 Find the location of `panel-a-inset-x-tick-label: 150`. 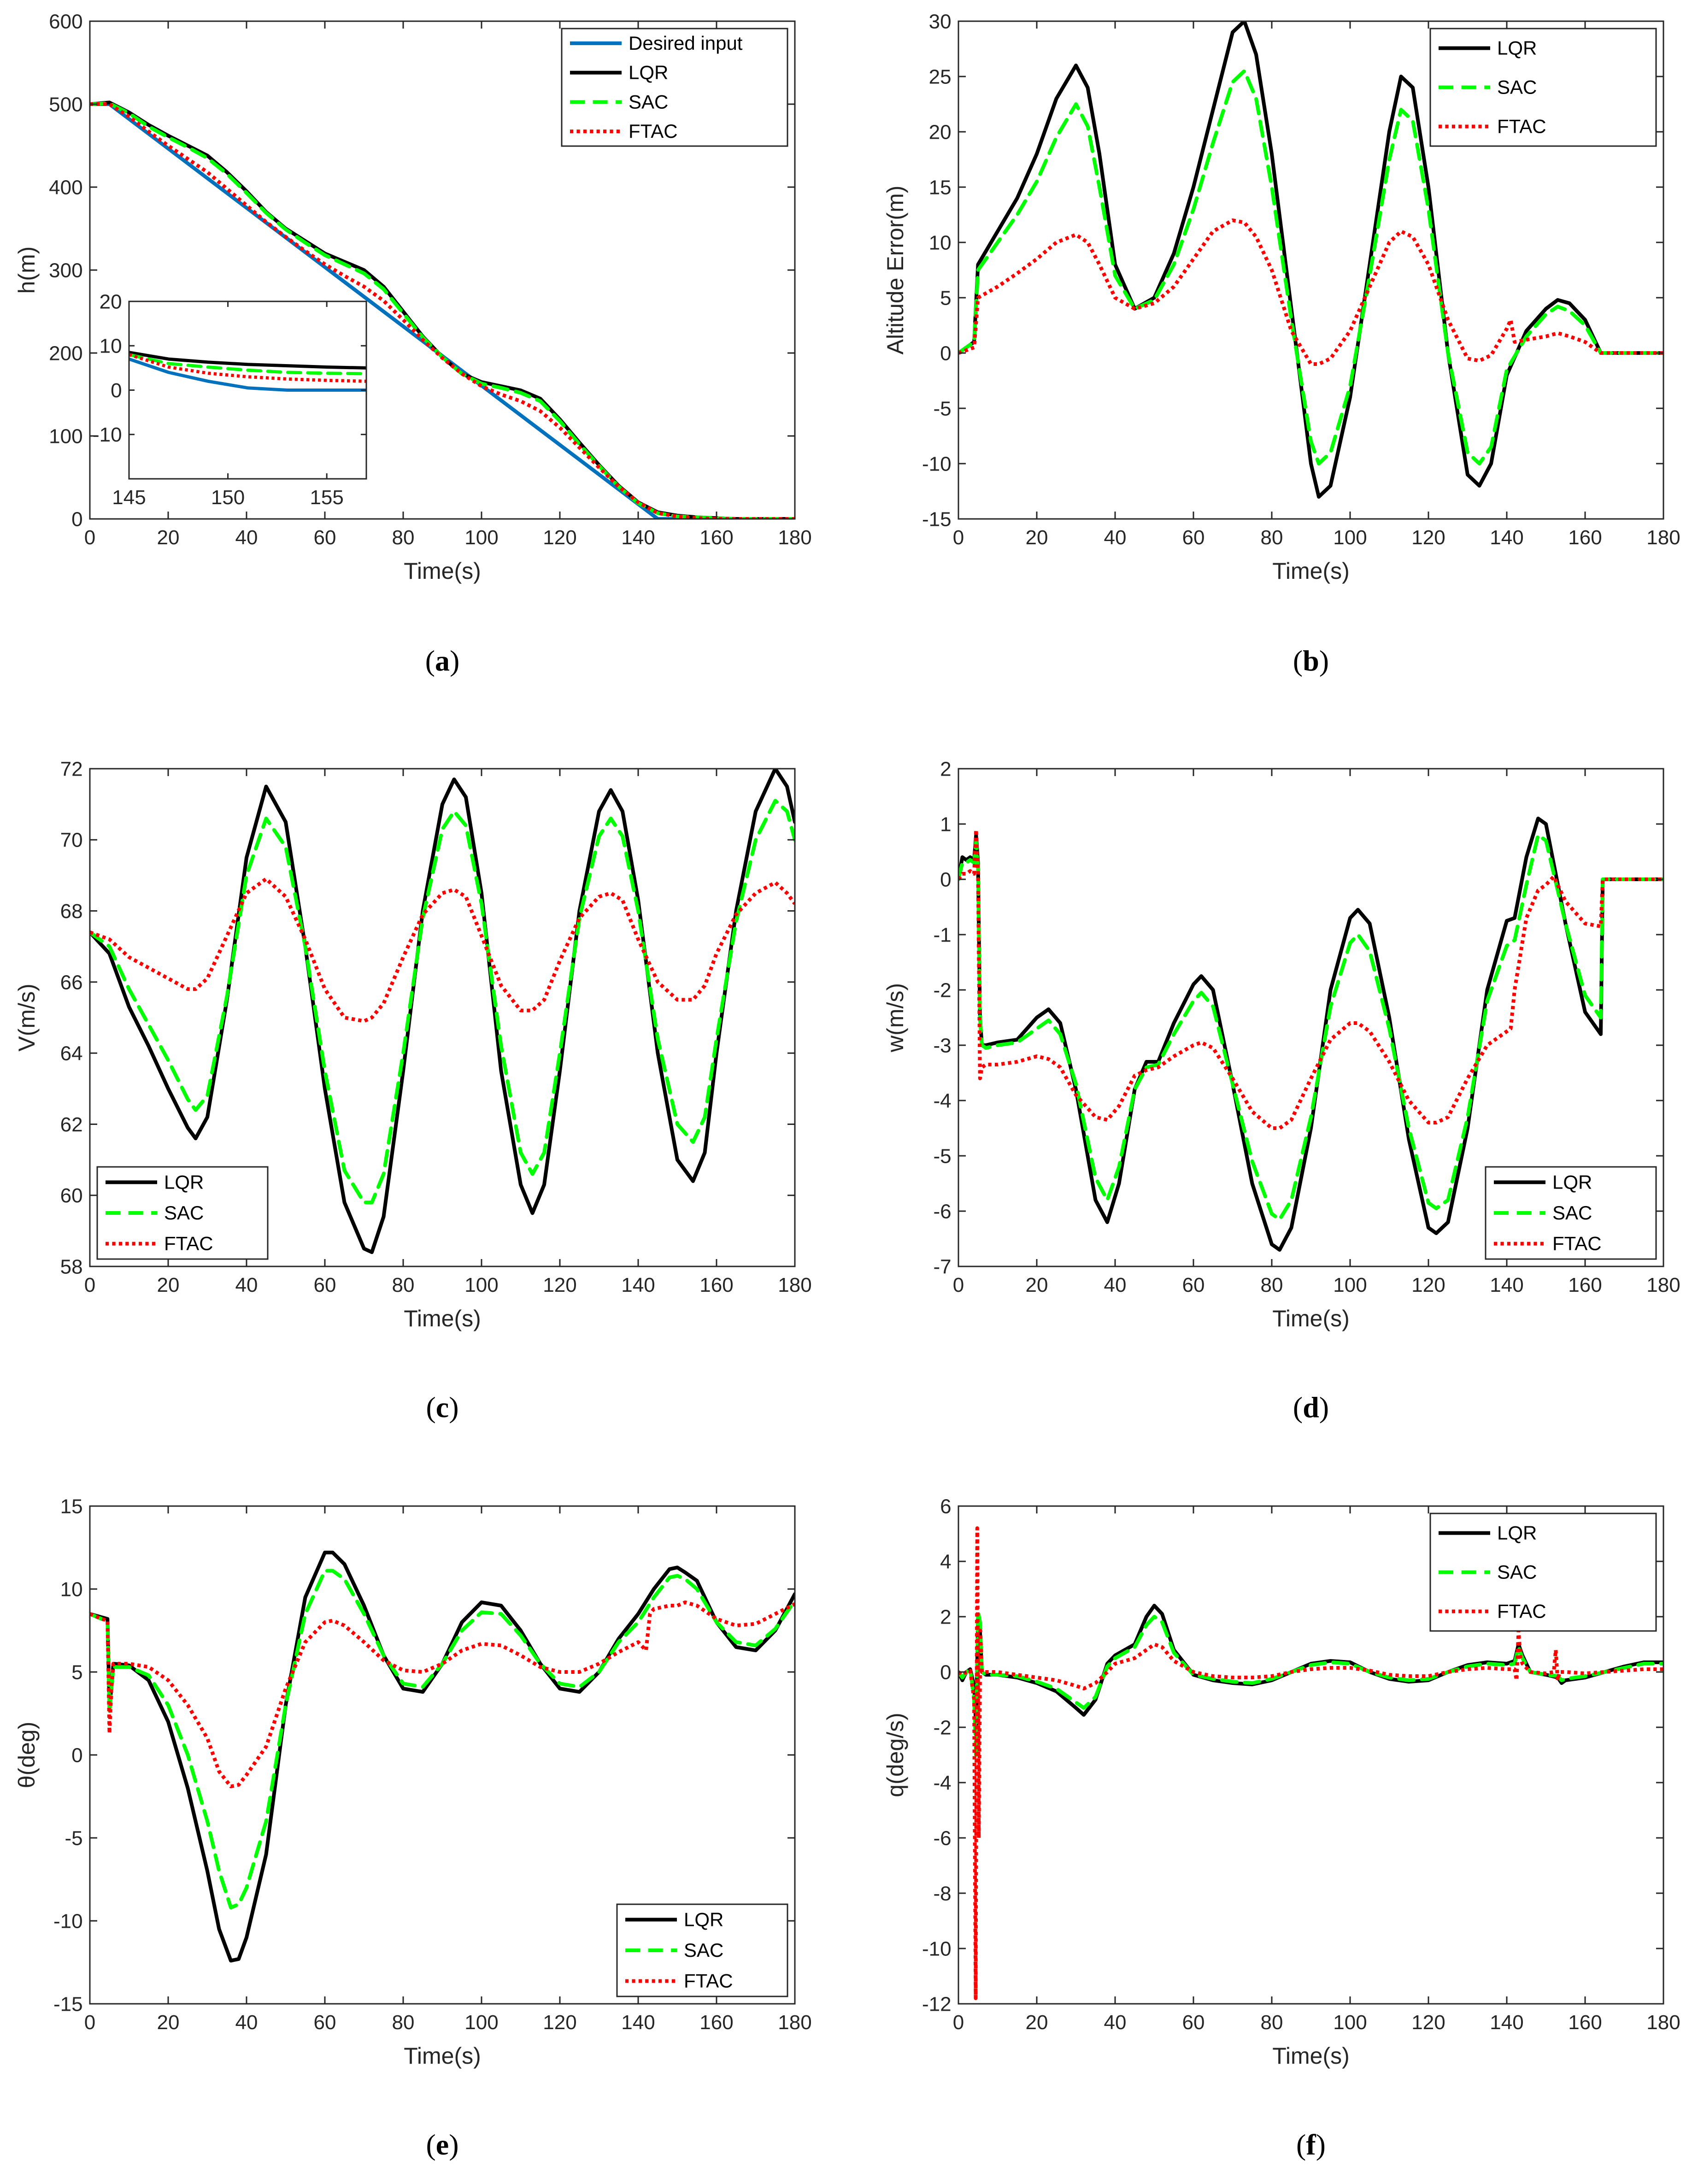

panel-a-inset-x-tick-label: 150 is located at coordinates (228, 497).